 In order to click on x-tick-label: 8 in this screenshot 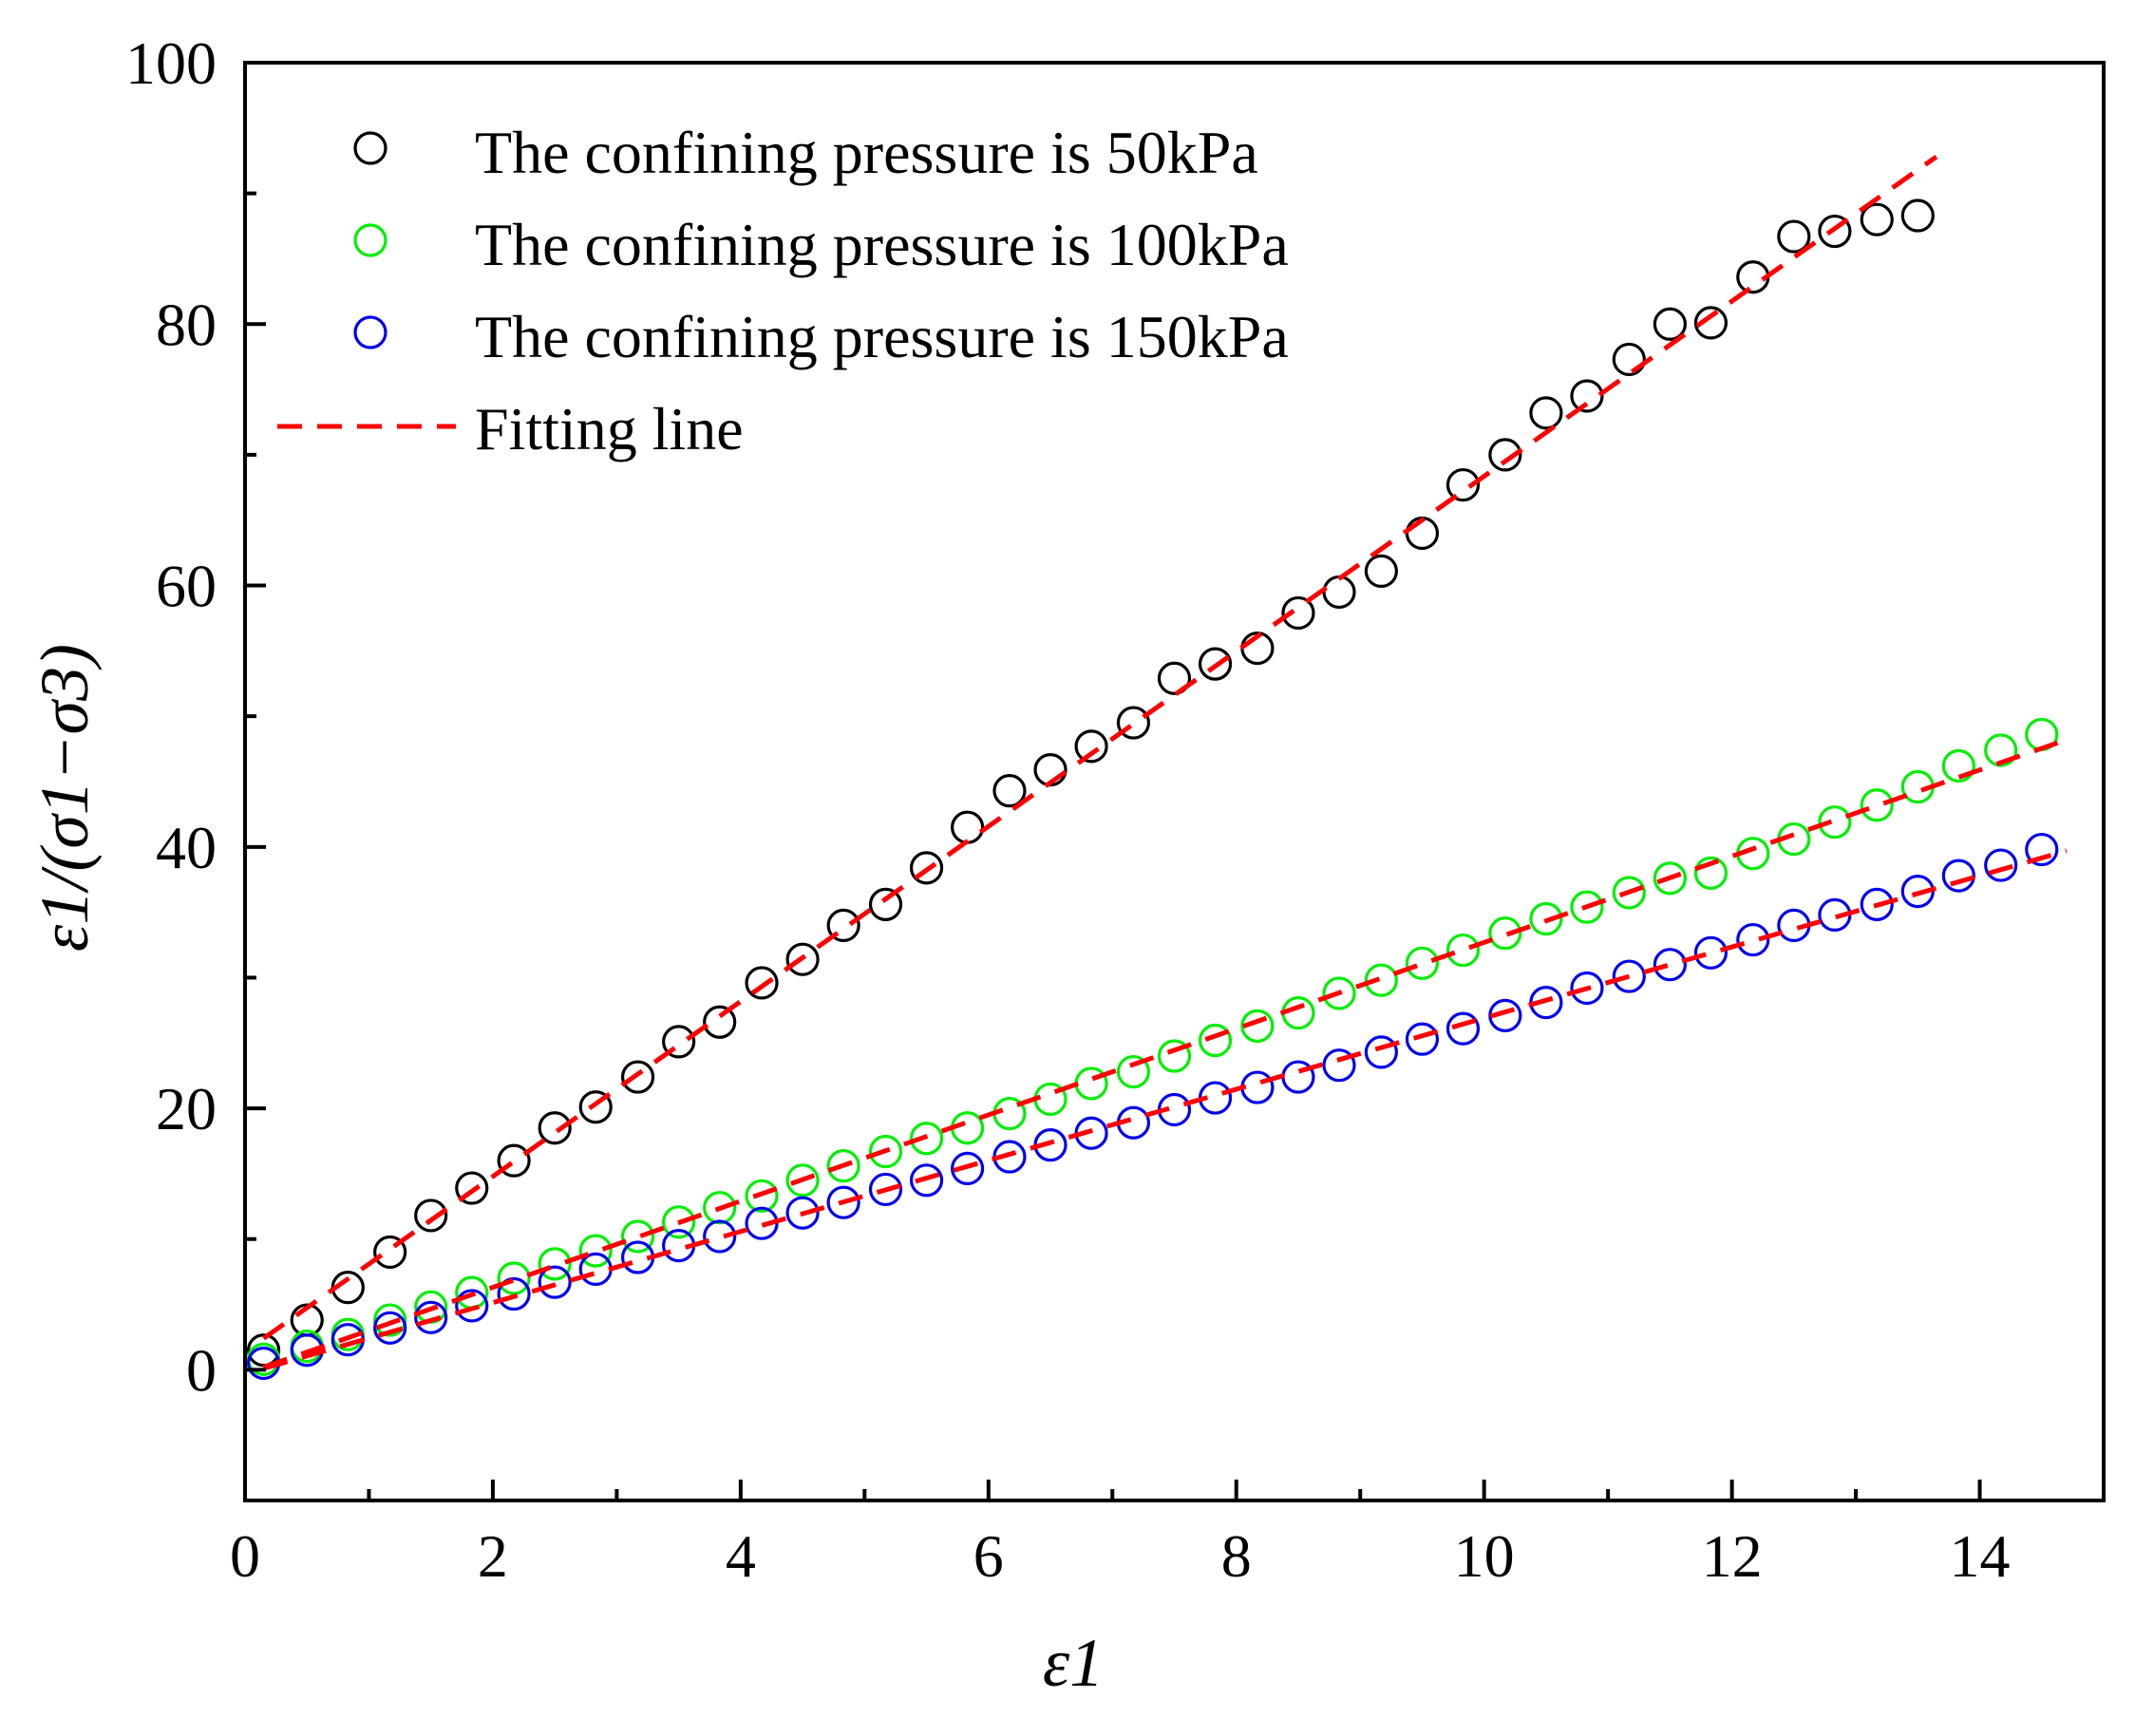, I will do `click(1237, 1556)`.